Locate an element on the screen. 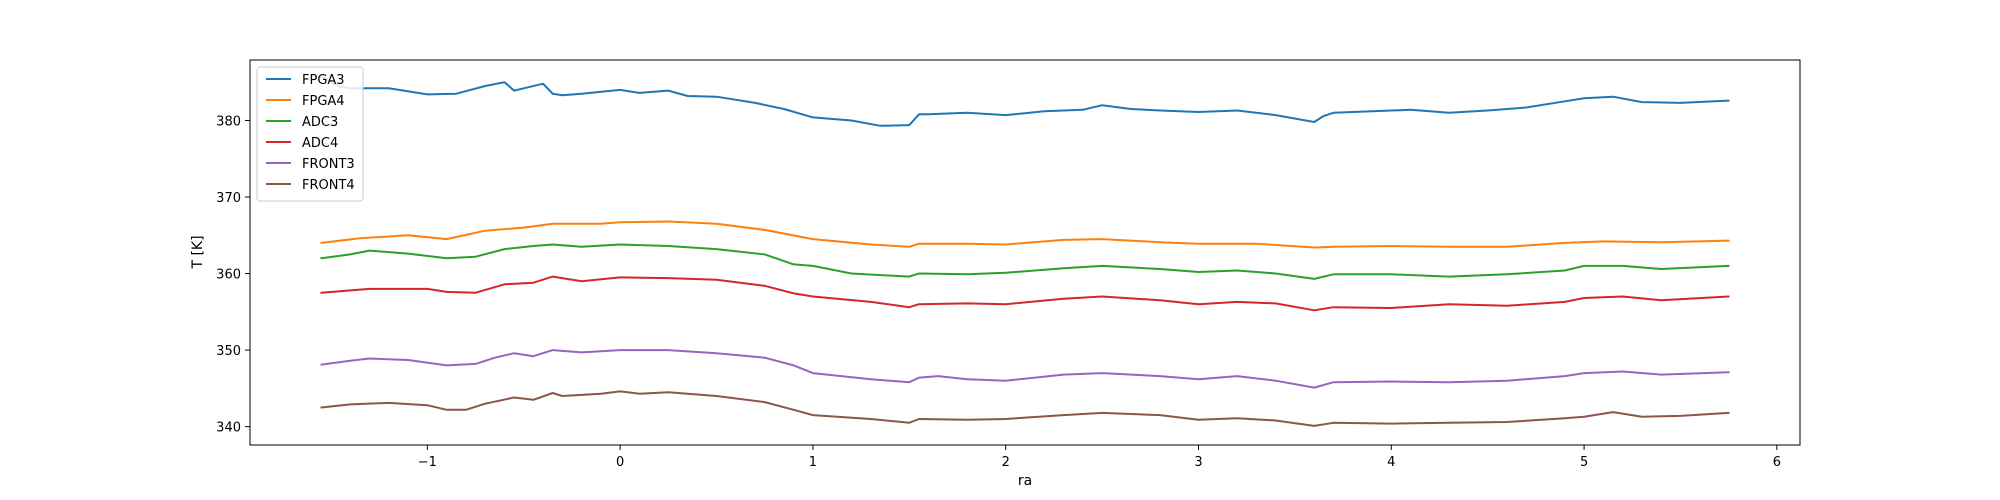 The image size is (2000, 500). series-line-adc3 is located at coordinates (1025, 261).